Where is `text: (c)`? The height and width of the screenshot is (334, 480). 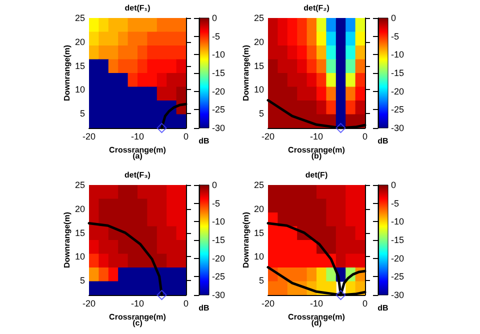
text: (c) is located at coordinates (137, 323).